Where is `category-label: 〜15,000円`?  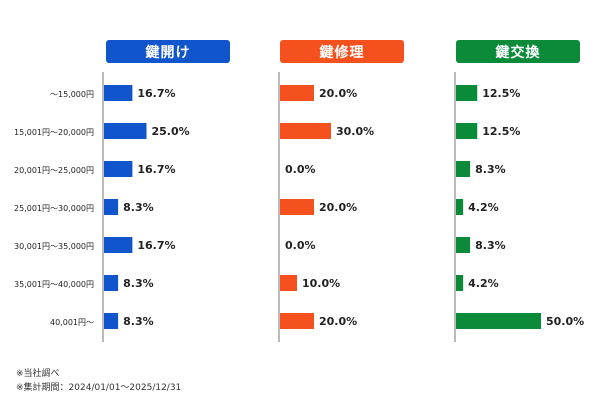 category-label: 〜15,000円 is located at coordinates (72, 94).